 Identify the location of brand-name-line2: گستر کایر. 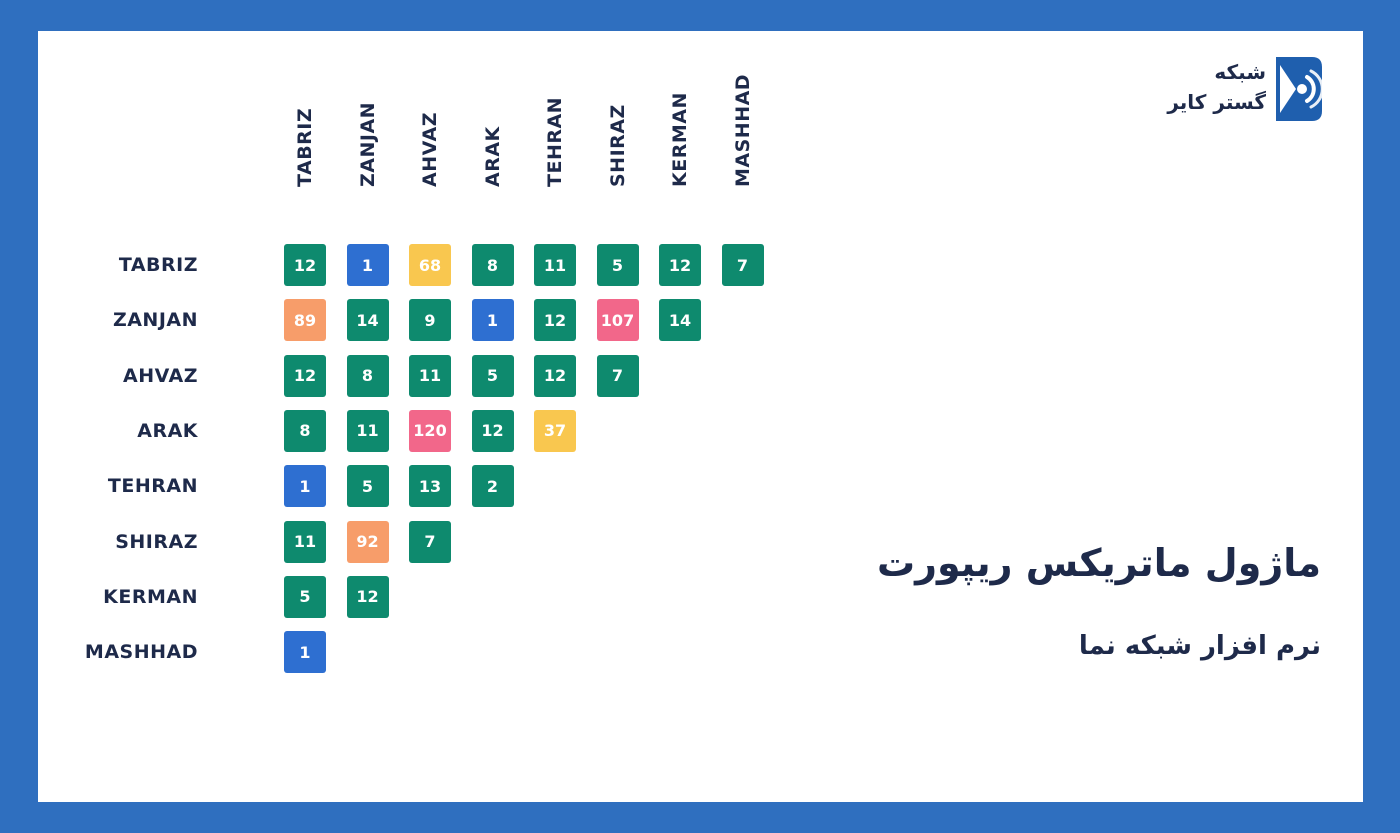
(1216, 102).